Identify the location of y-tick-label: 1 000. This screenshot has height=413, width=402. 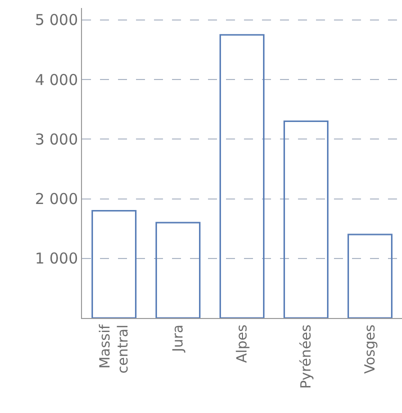
(56, 259).